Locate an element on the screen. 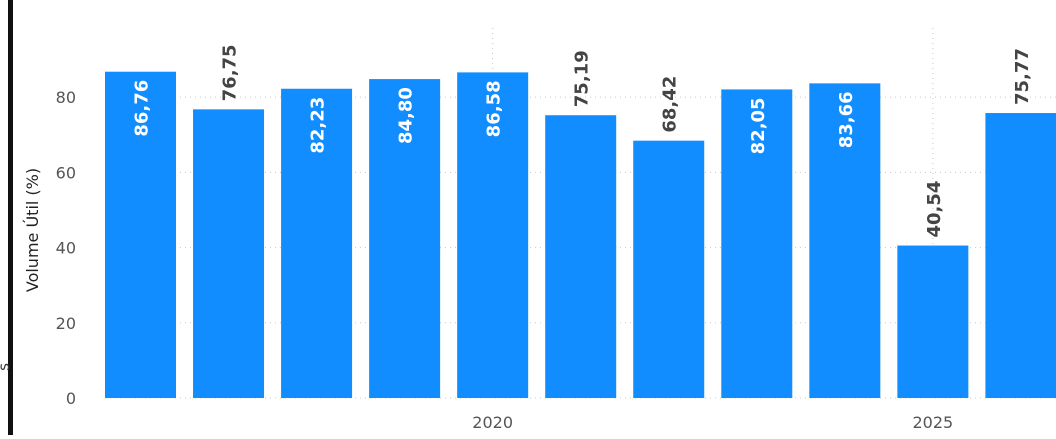 This screenshot has height=439, width=1056. data-label: 82,05 is located at coordinates (758, 125).